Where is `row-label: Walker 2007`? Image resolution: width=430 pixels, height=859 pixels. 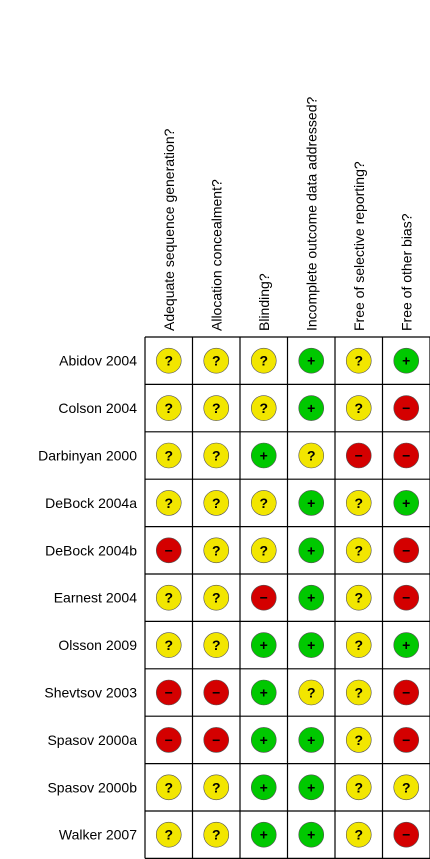
row-label: Walker 2007 is located at coordinates (98, 835).